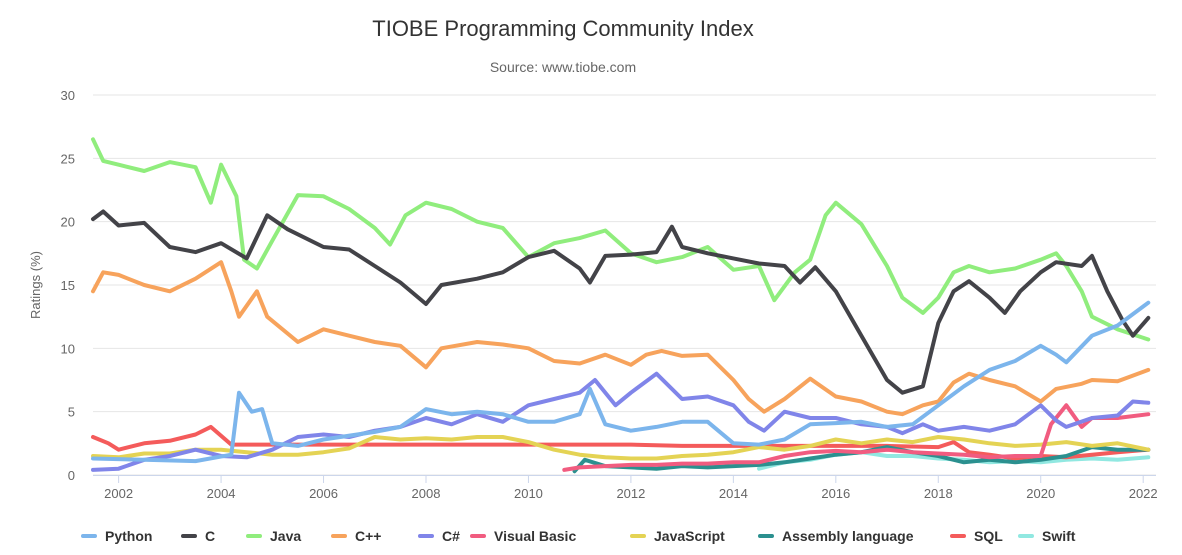  I want to click on y-tick-label: 20, so click(68, 222).